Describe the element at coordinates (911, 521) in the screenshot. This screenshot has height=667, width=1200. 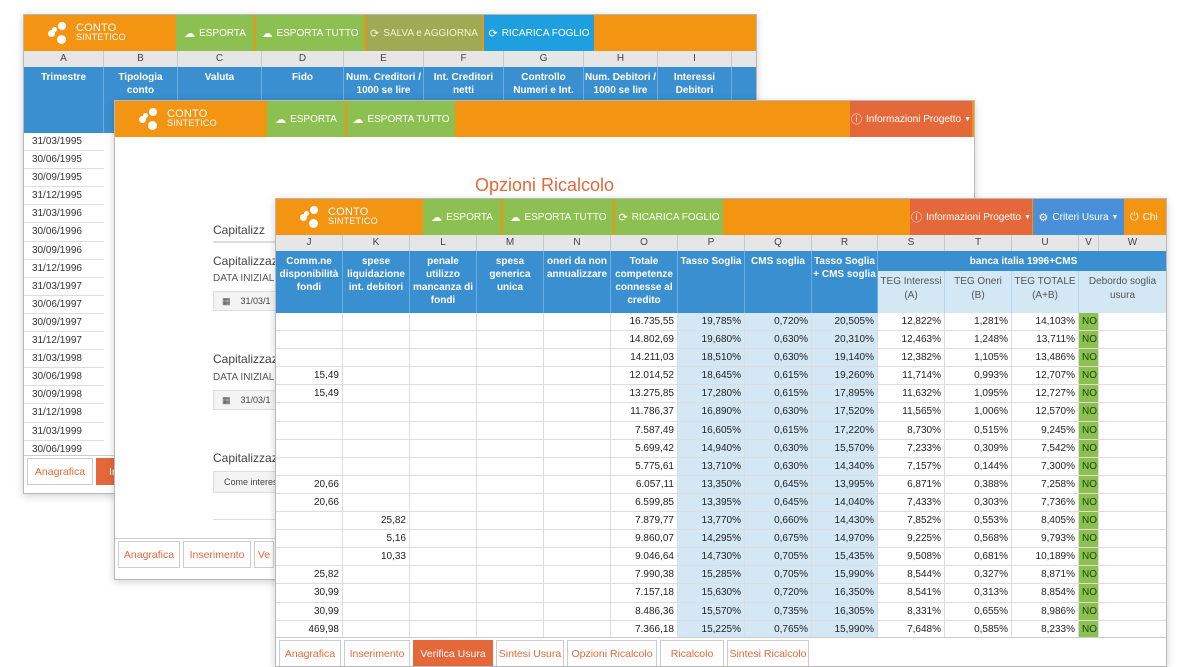
I see `cell-s: 7,852%` at that location.